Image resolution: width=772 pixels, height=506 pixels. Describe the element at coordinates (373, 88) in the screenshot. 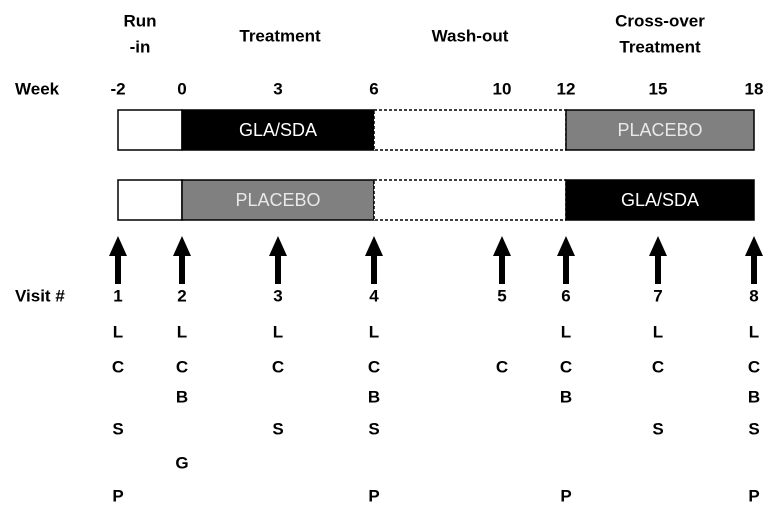

I see `week-tick: 6` at that location.